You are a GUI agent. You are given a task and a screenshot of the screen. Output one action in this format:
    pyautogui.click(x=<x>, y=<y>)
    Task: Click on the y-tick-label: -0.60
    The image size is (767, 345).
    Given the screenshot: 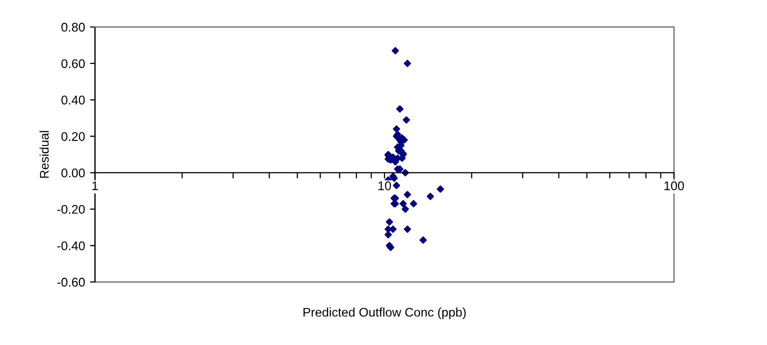 What is the action you would take?
    pyautogui.click(x=71, y=282)
    